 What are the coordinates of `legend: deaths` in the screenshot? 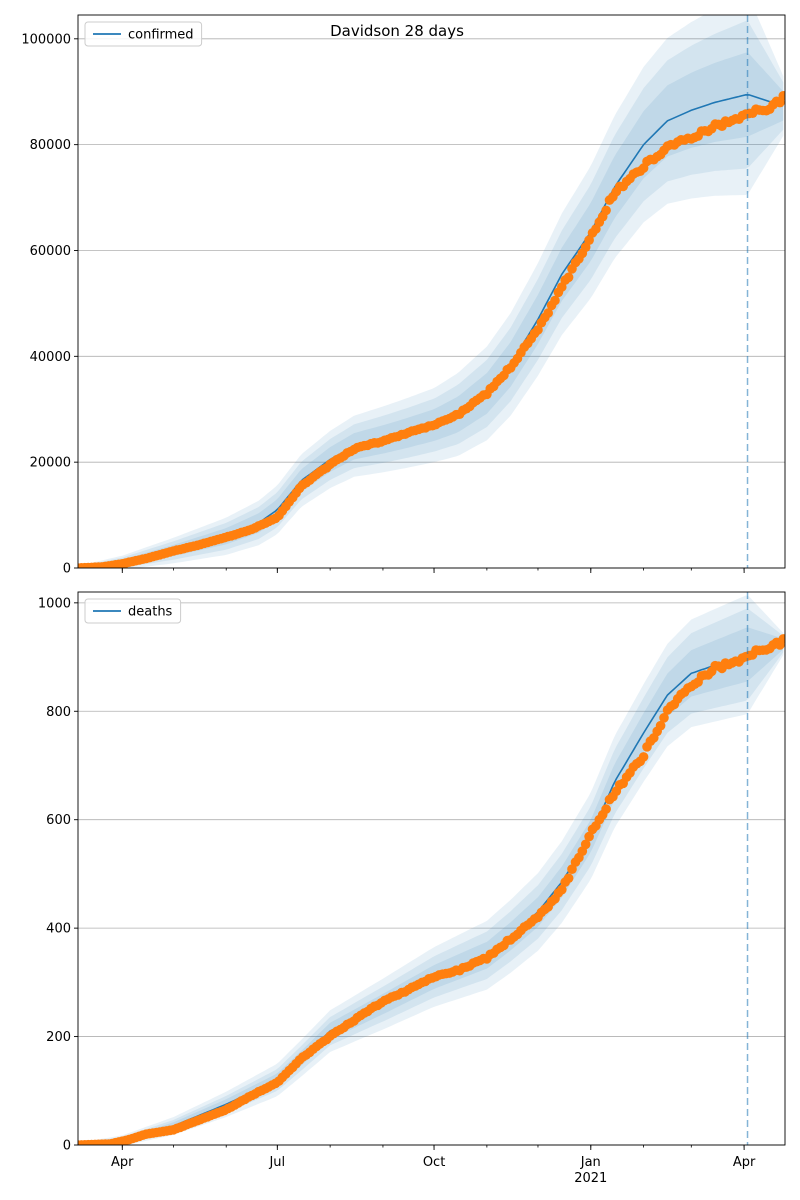 It's located at (133, 611).